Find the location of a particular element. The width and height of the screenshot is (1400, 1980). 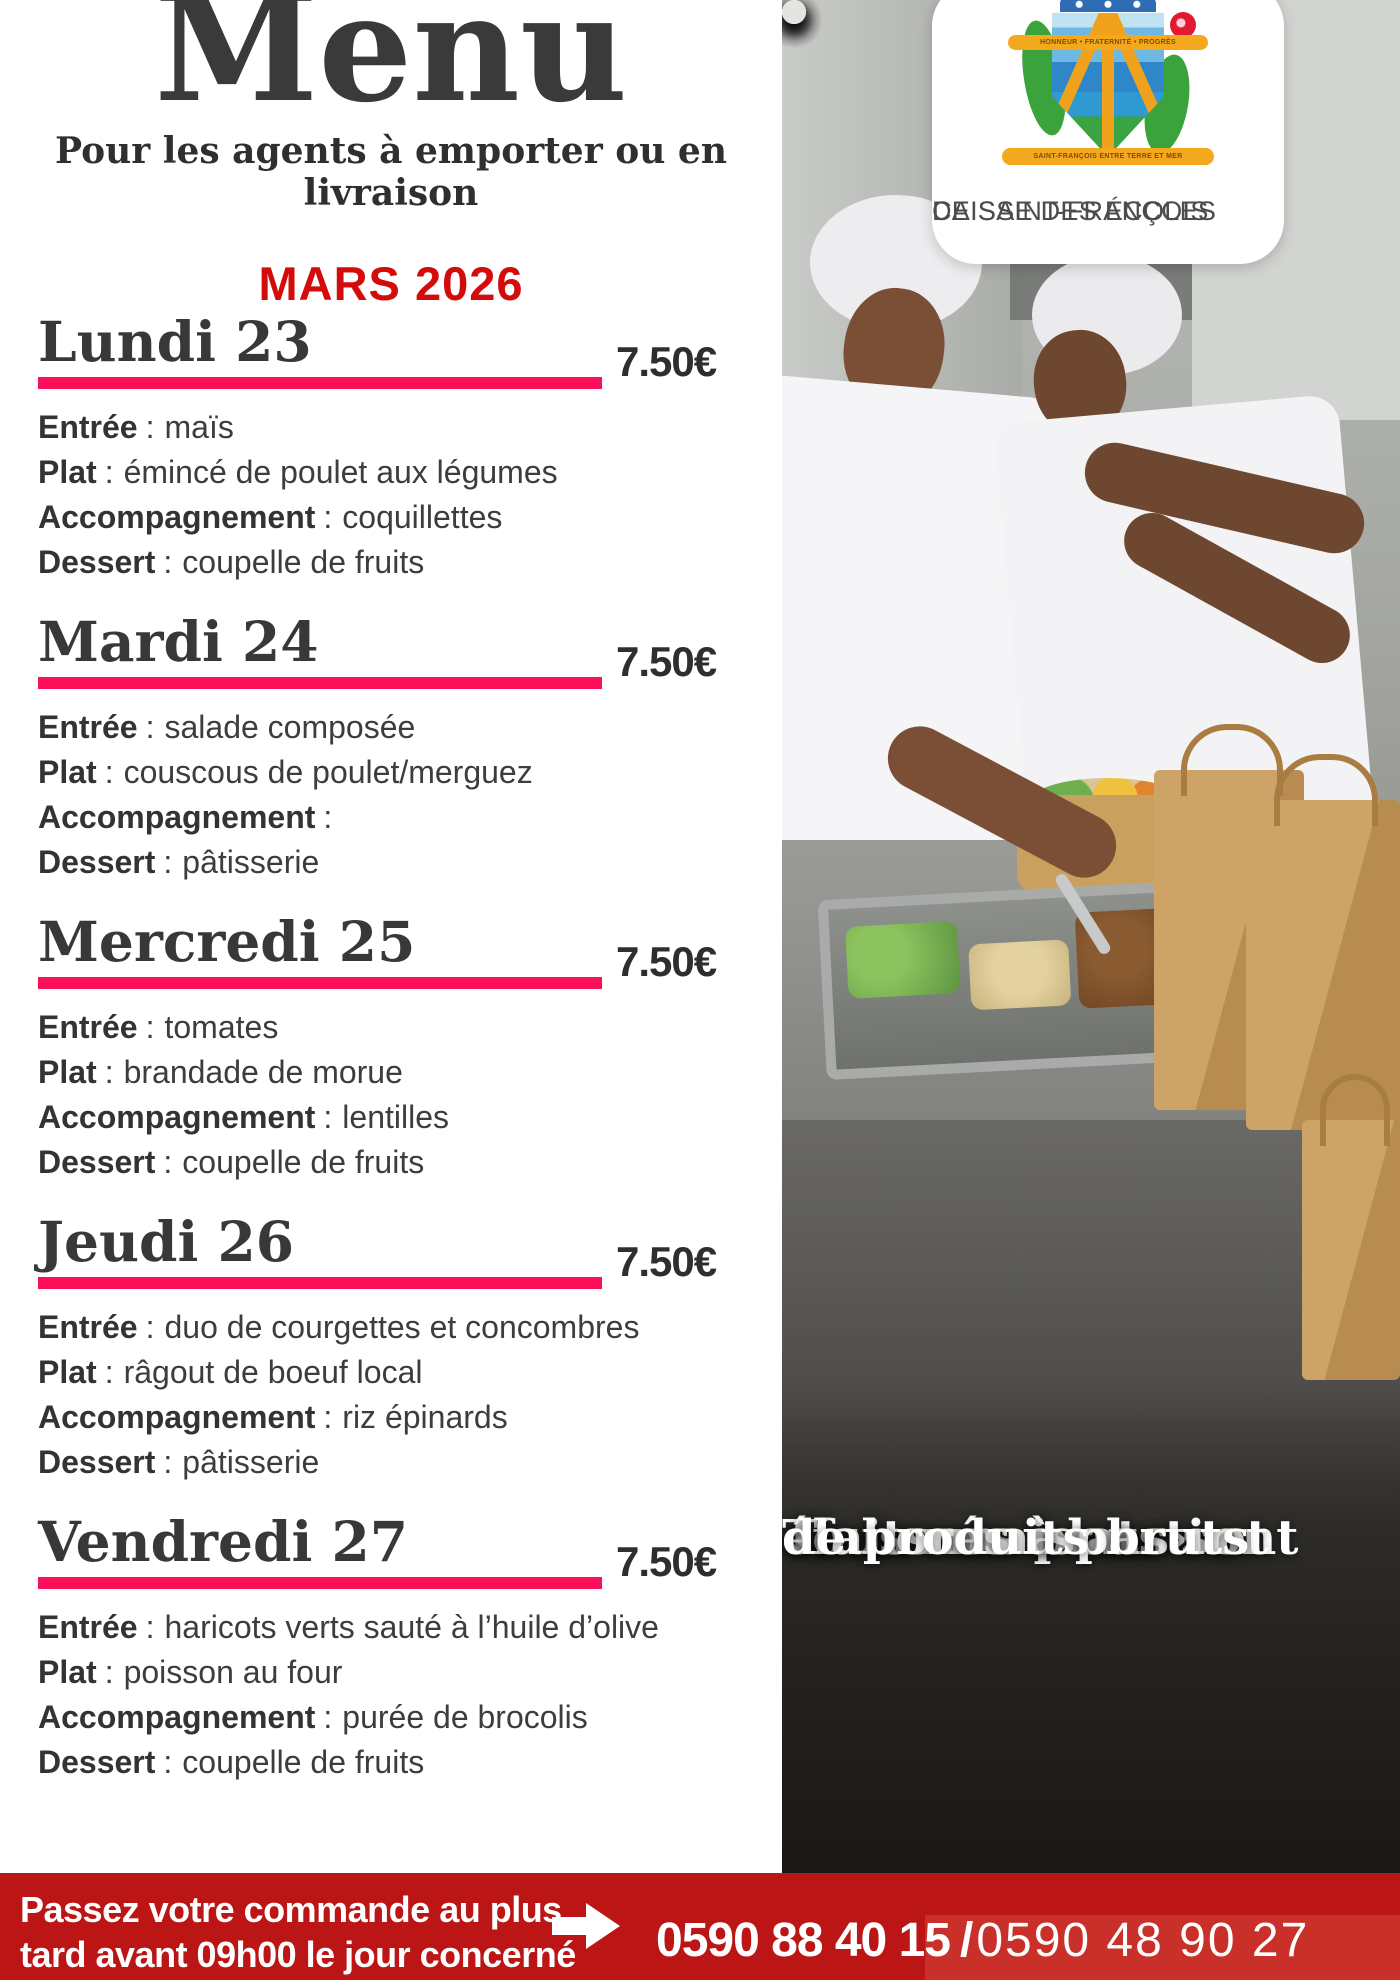

menu-item-accompagnement: Accompagnement: lentilles is located at coordinates (410, 1117).